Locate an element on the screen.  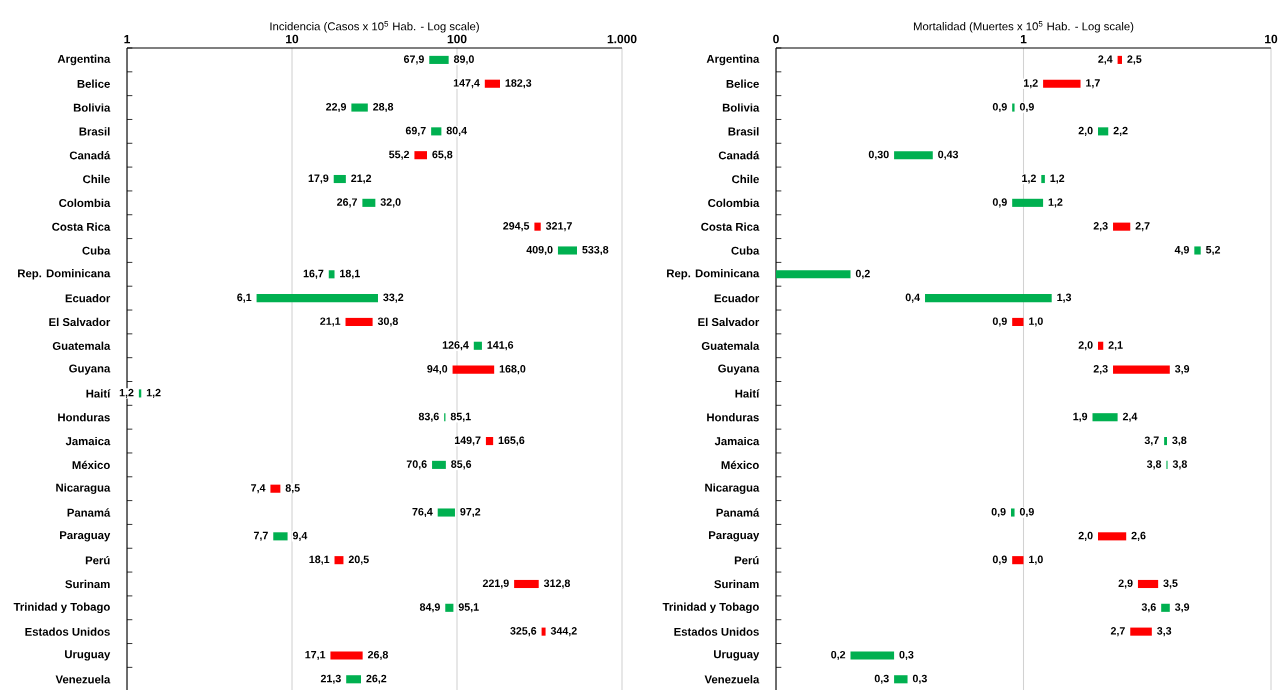
y-tick-label: Canadá is located at coordinates (739, 155).